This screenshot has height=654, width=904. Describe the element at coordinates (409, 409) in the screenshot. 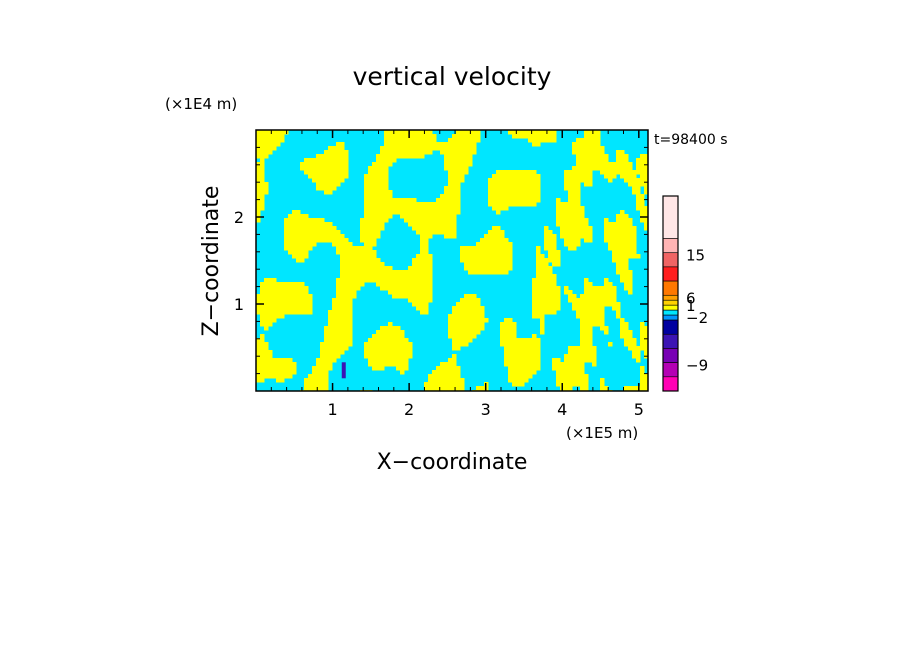

I see `x-tick-label: 2` at that location.